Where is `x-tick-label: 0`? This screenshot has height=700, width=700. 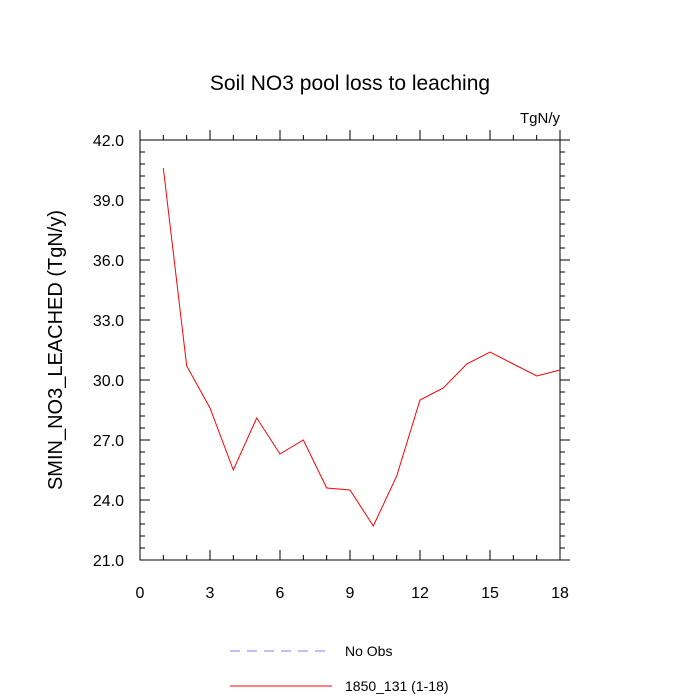
x-tick-label: 0 is located at coordinates (140, 593).